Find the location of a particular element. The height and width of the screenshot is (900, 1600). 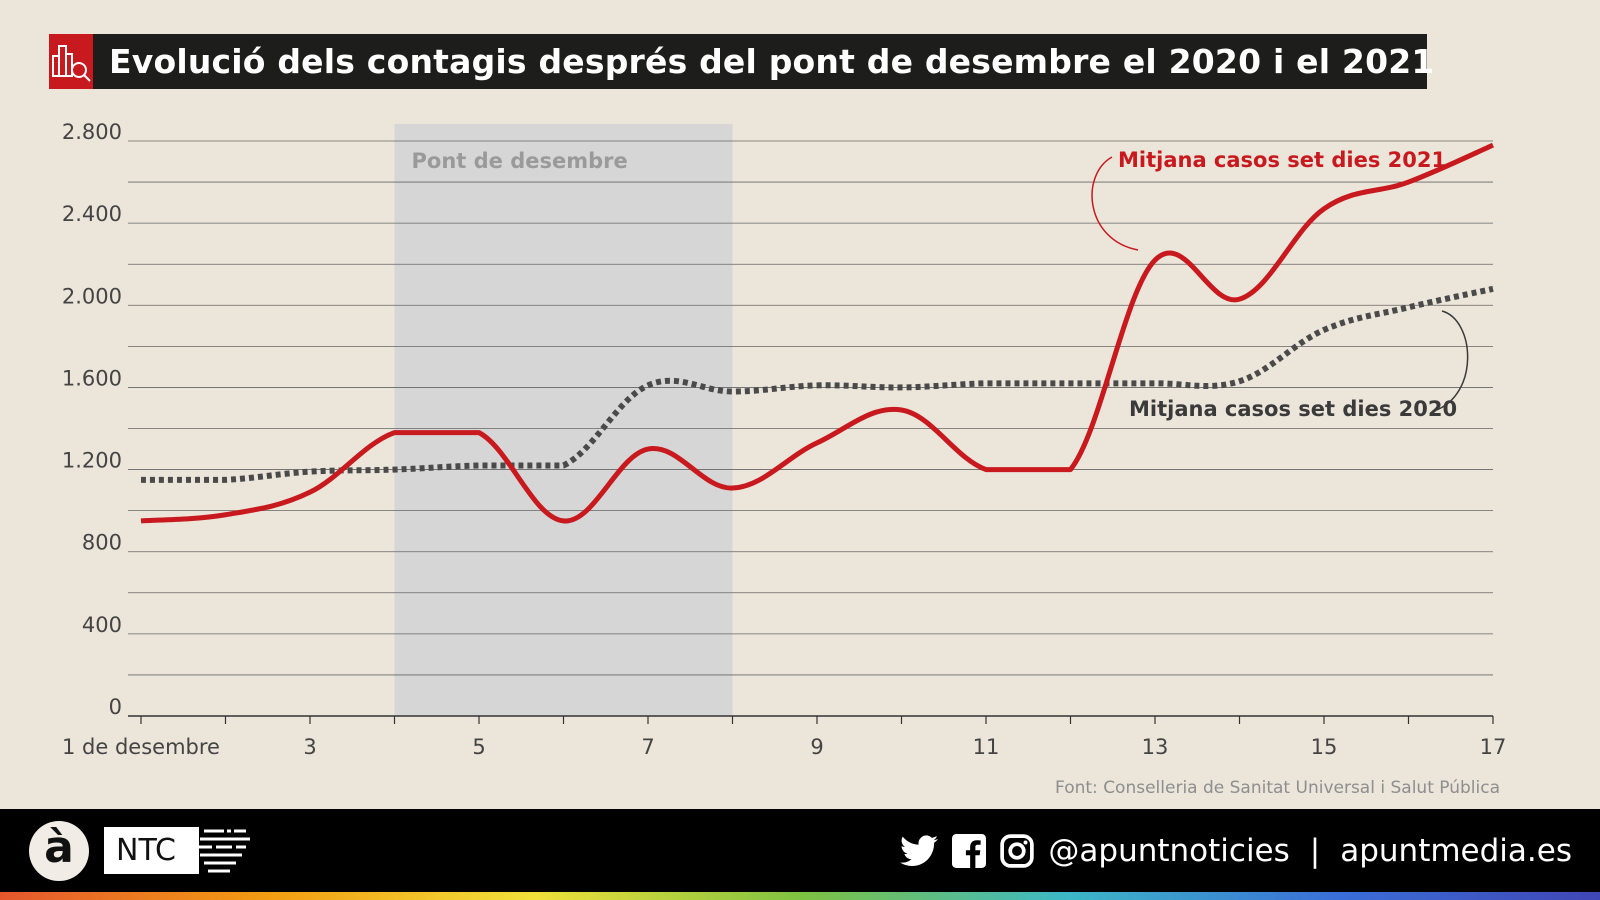

x-tick-label: 7 is located at coordinates (647, 747).